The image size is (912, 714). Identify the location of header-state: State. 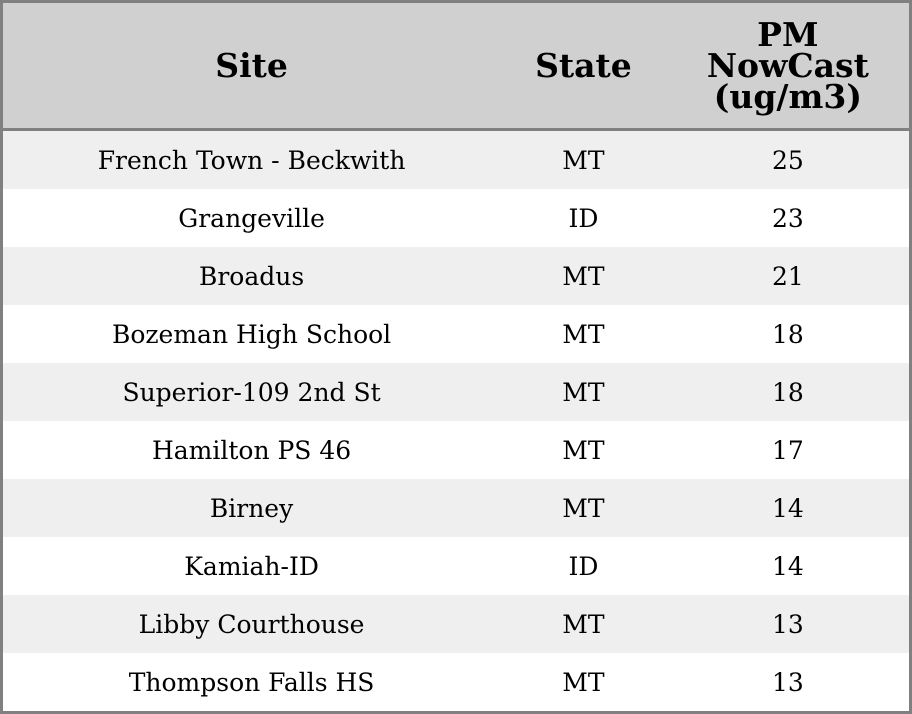
(583, 66).